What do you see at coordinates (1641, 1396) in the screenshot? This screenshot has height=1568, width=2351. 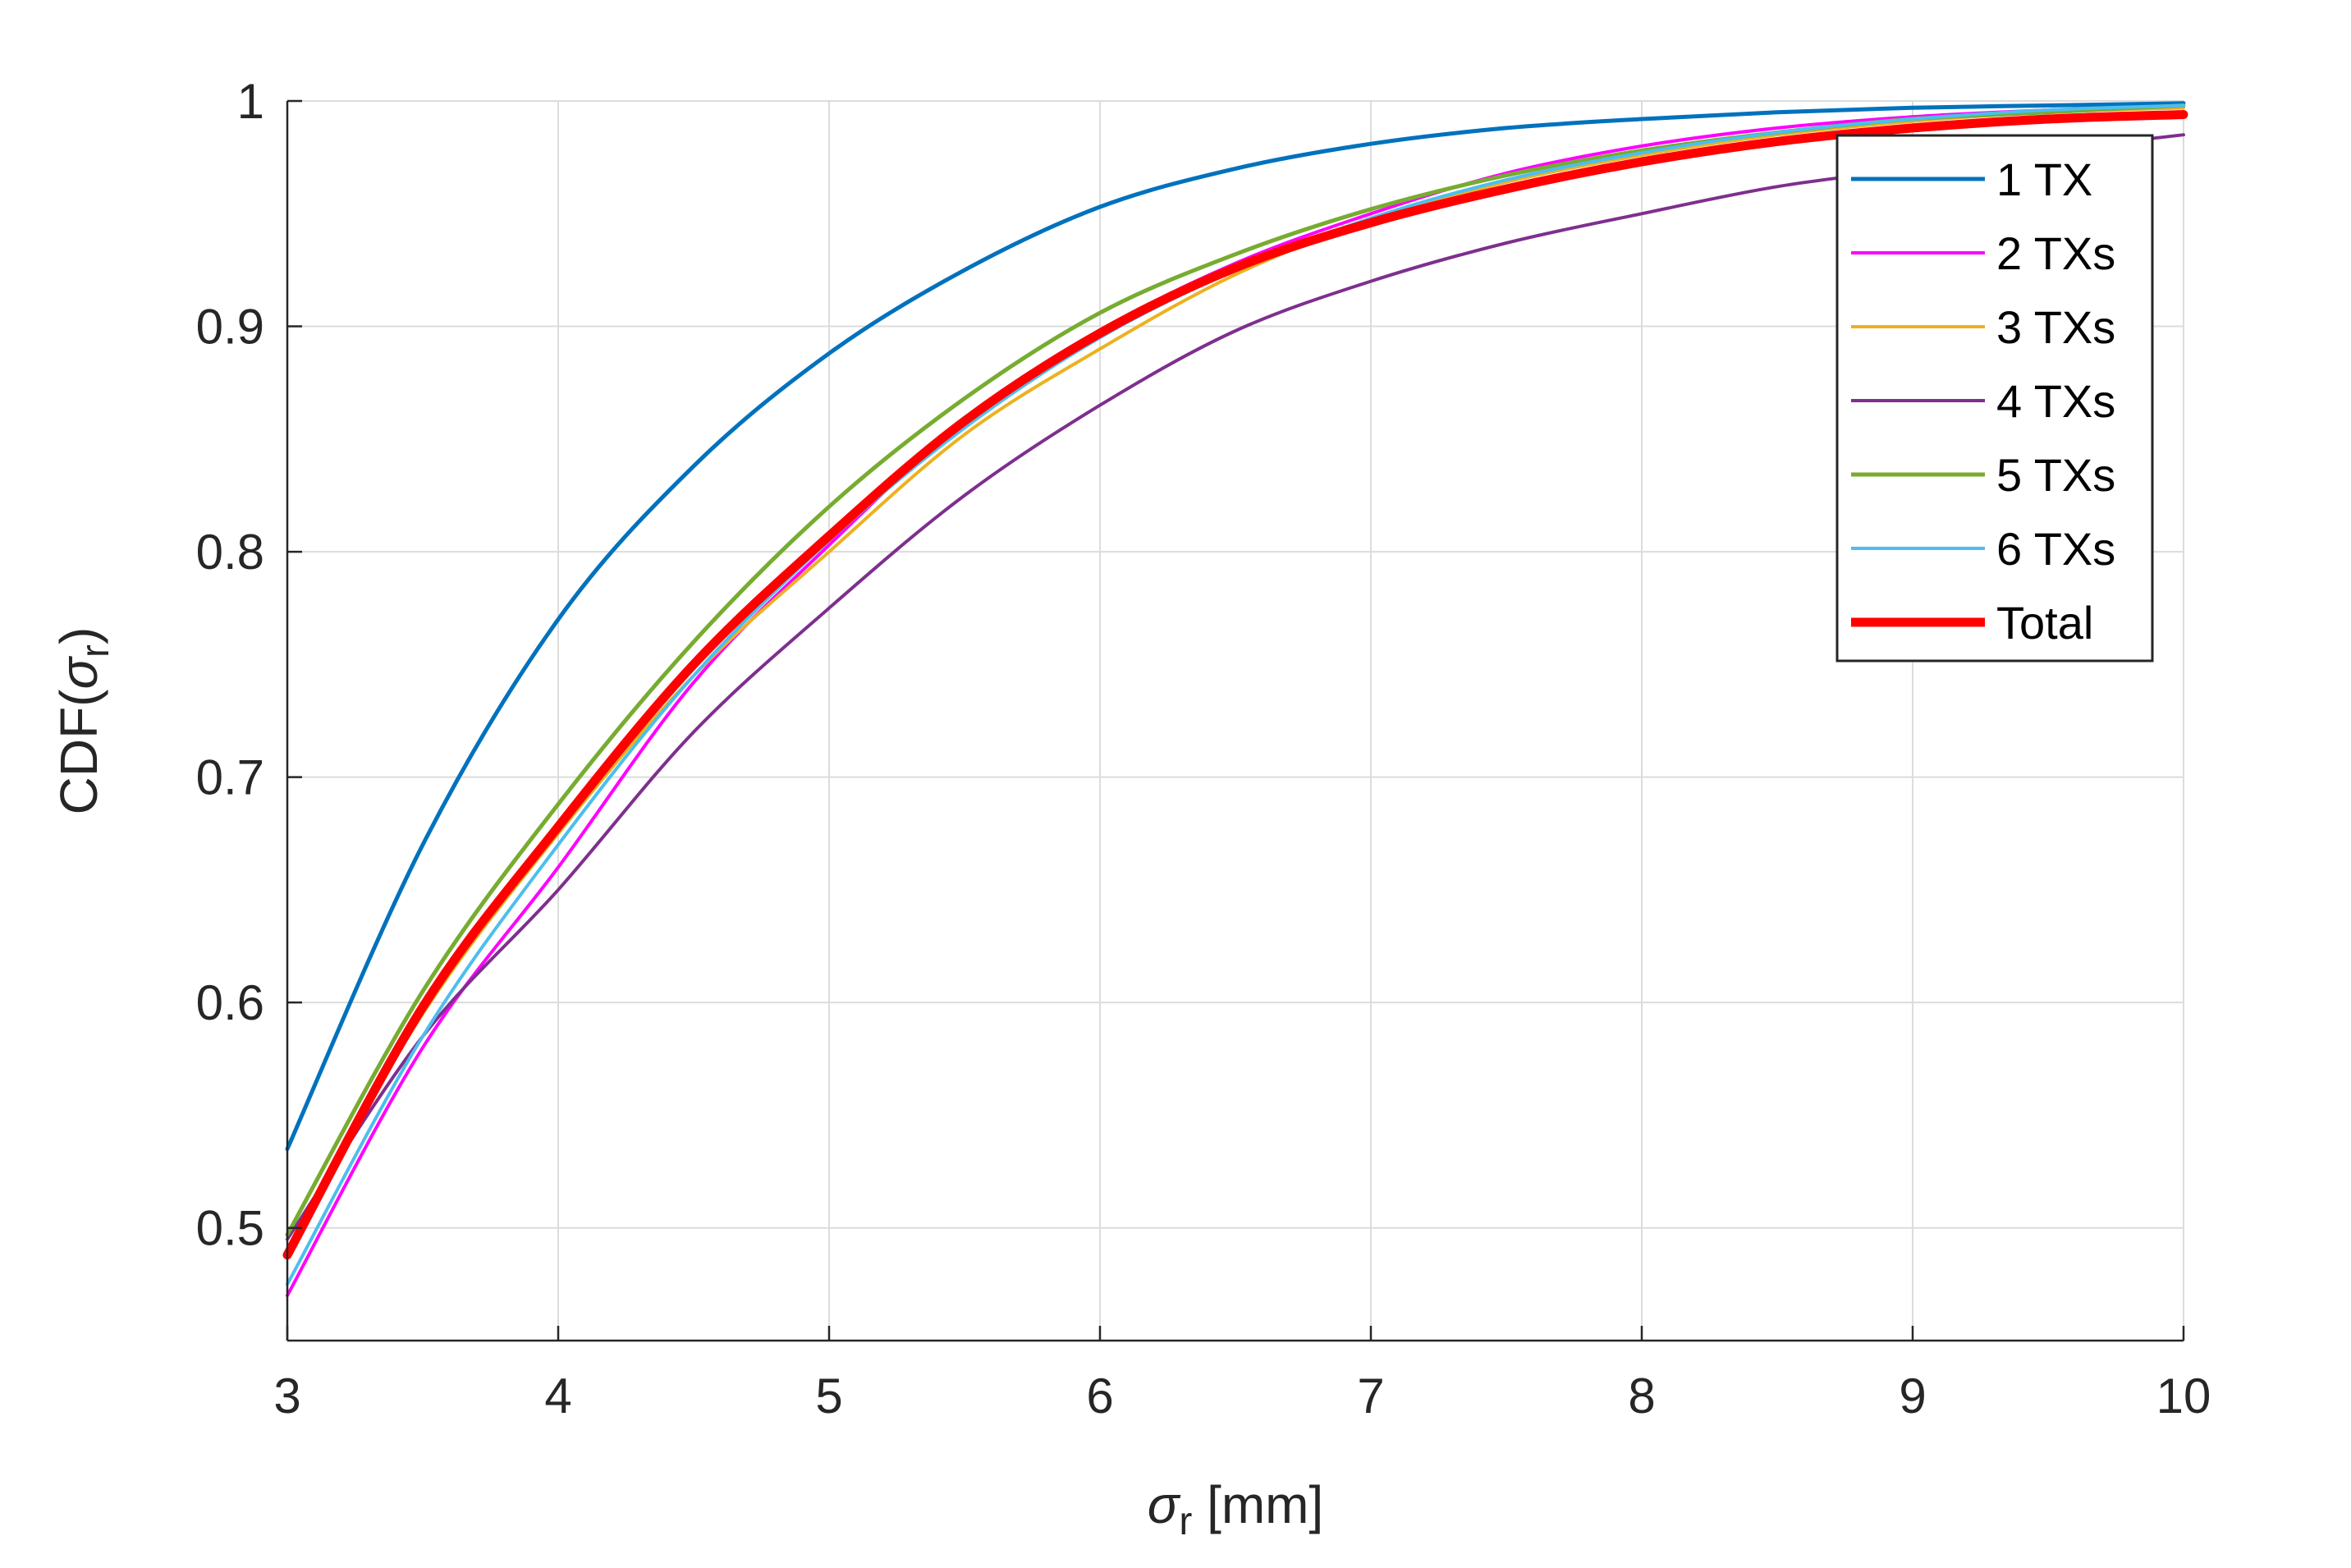 I see `x-tick-label: 8` at bounding box center [1641, 1396].